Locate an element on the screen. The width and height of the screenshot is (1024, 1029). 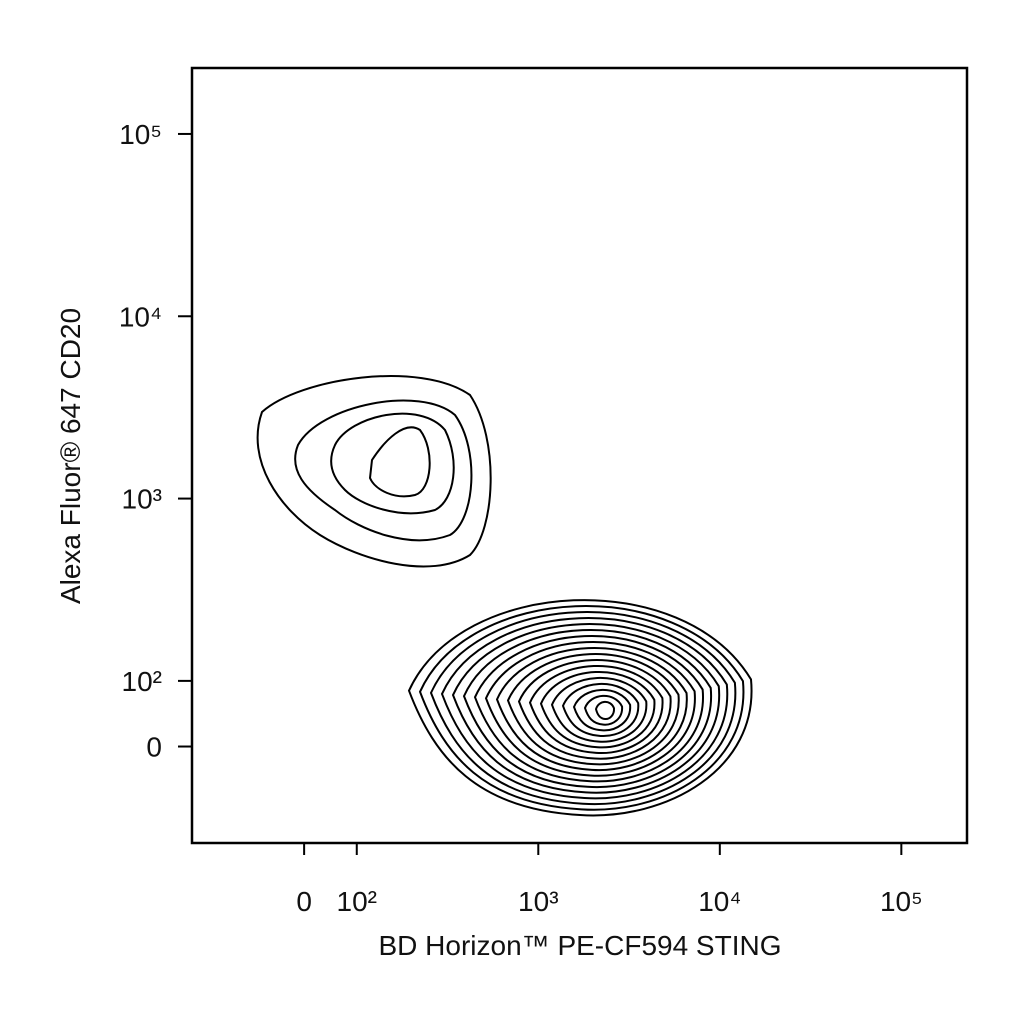
x-tick-label: 10⁴ is located at coordinates (719, 901).